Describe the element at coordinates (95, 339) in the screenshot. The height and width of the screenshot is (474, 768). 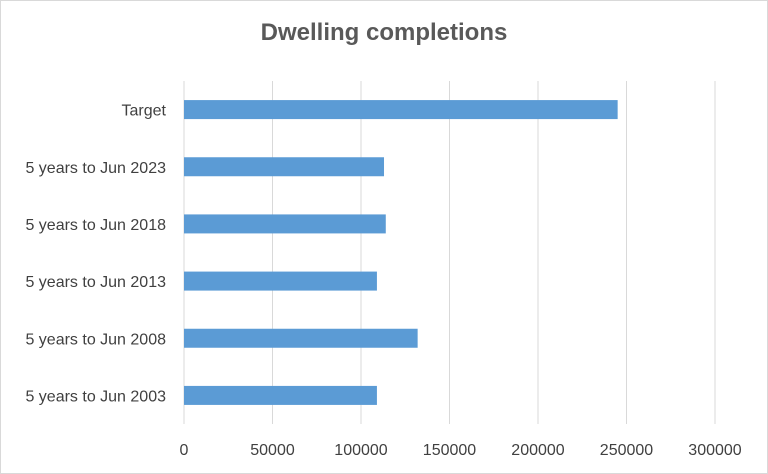
I see `category-label: 5 years to Jun 2008` at that location.